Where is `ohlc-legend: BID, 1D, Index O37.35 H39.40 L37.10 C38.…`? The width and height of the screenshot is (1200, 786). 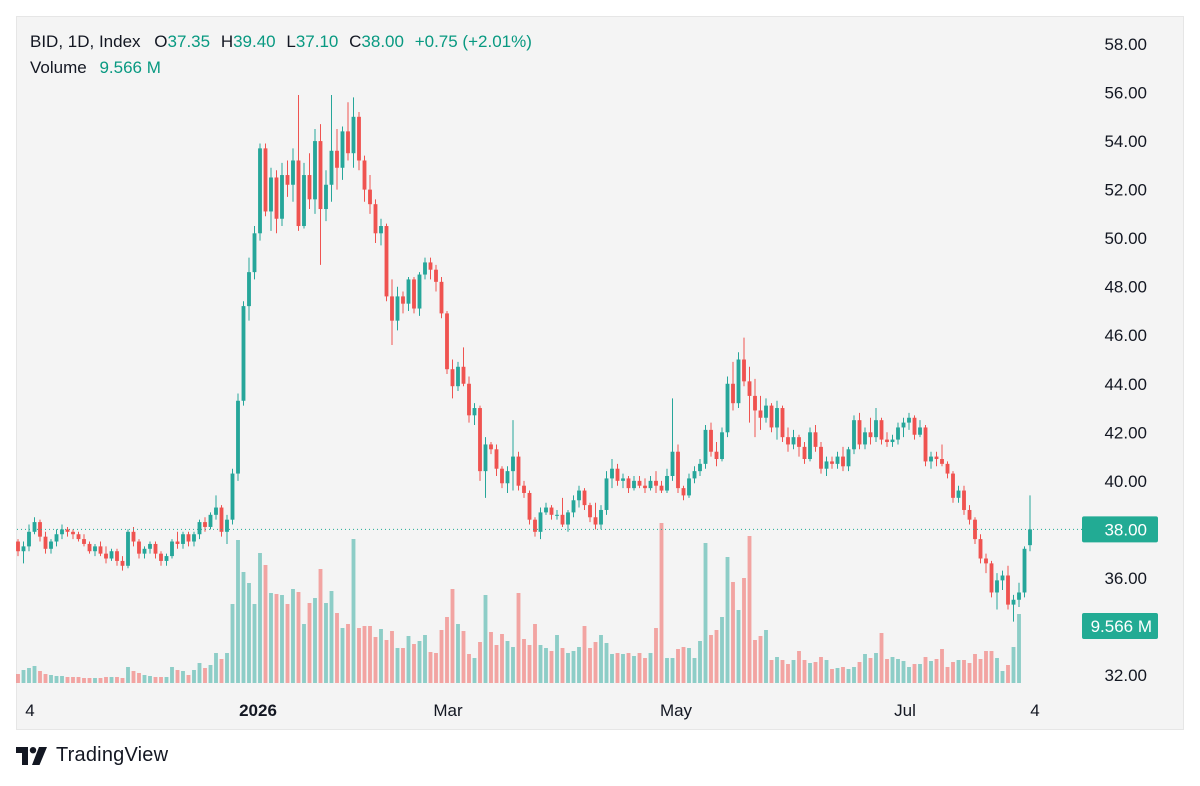
ohlc-legend: BID, 1D, Index O37.35 H39.40 L37.10 C38.… is located at coordinates (281, 42).